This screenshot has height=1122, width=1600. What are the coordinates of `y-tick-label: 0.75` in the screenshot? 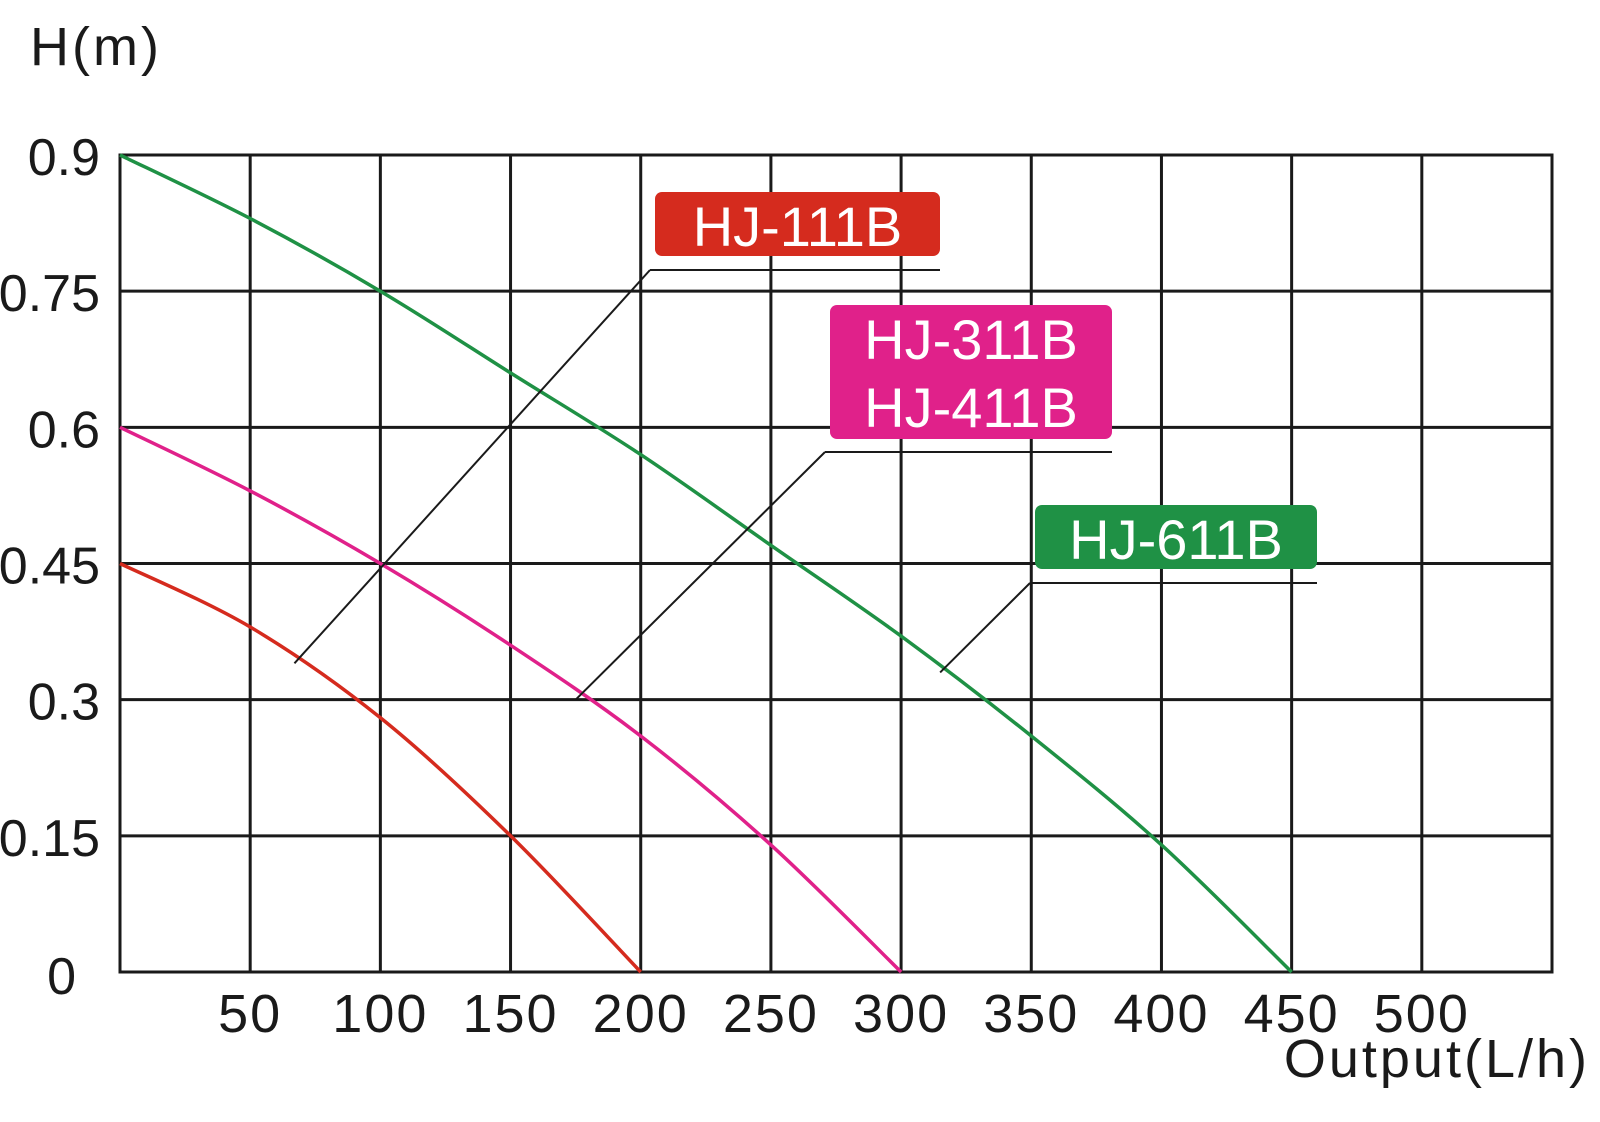 It's located at (50, 294).